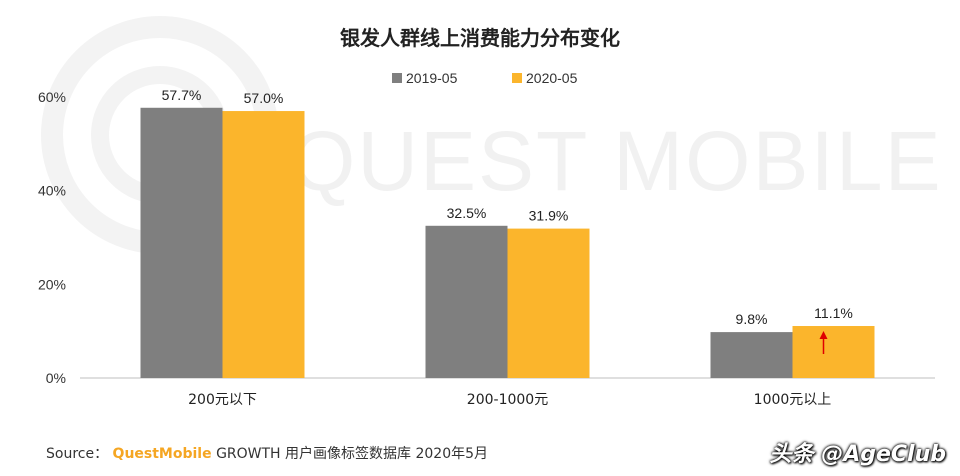 The image size is (960, 476). I want to click on legend-swatch-2020, so click(517, 78).